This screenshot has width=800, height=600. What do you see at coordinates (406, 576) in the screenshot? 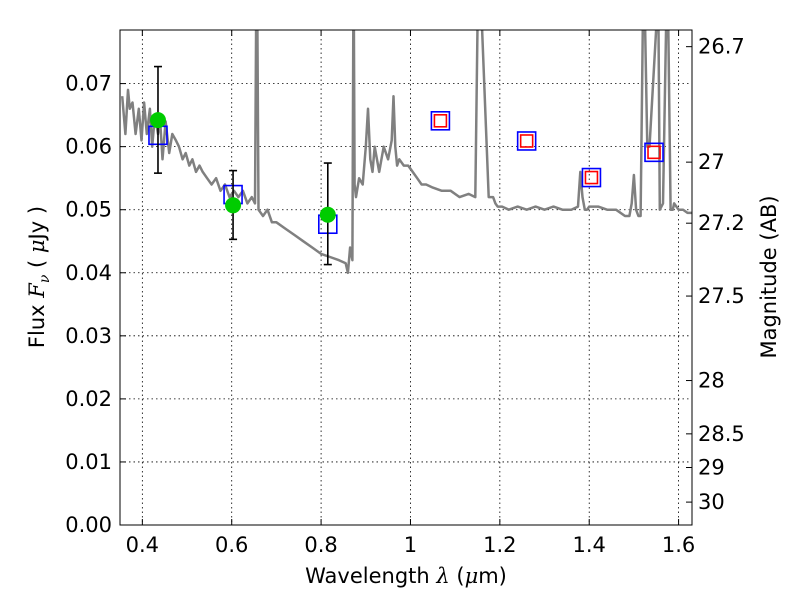
I see `x-axis-label: Wavelength λ (μm)` at bounding box center [406, 576].